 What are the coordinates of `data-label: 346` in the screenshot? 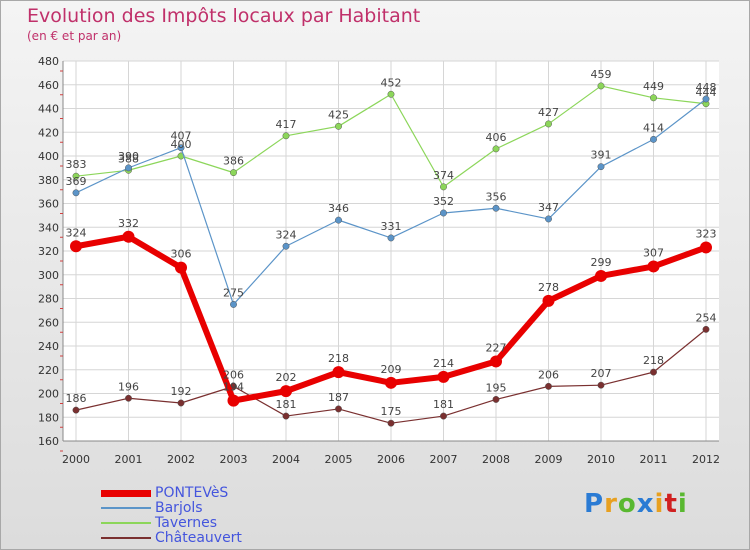 It's located at (338, 208).